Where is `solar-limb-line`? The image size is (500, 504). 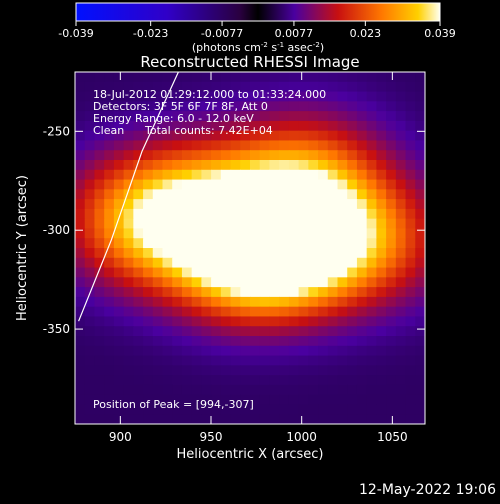 solar-limb-line is located at coordinates (128, 197).